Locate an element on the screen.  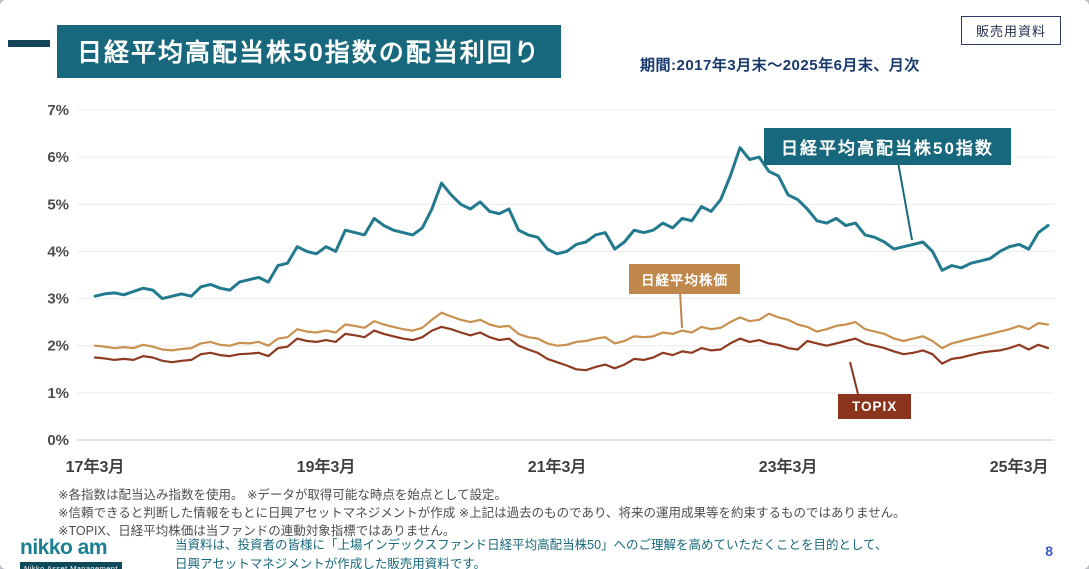
connector-nikkei is located at coordinates (681, 309).